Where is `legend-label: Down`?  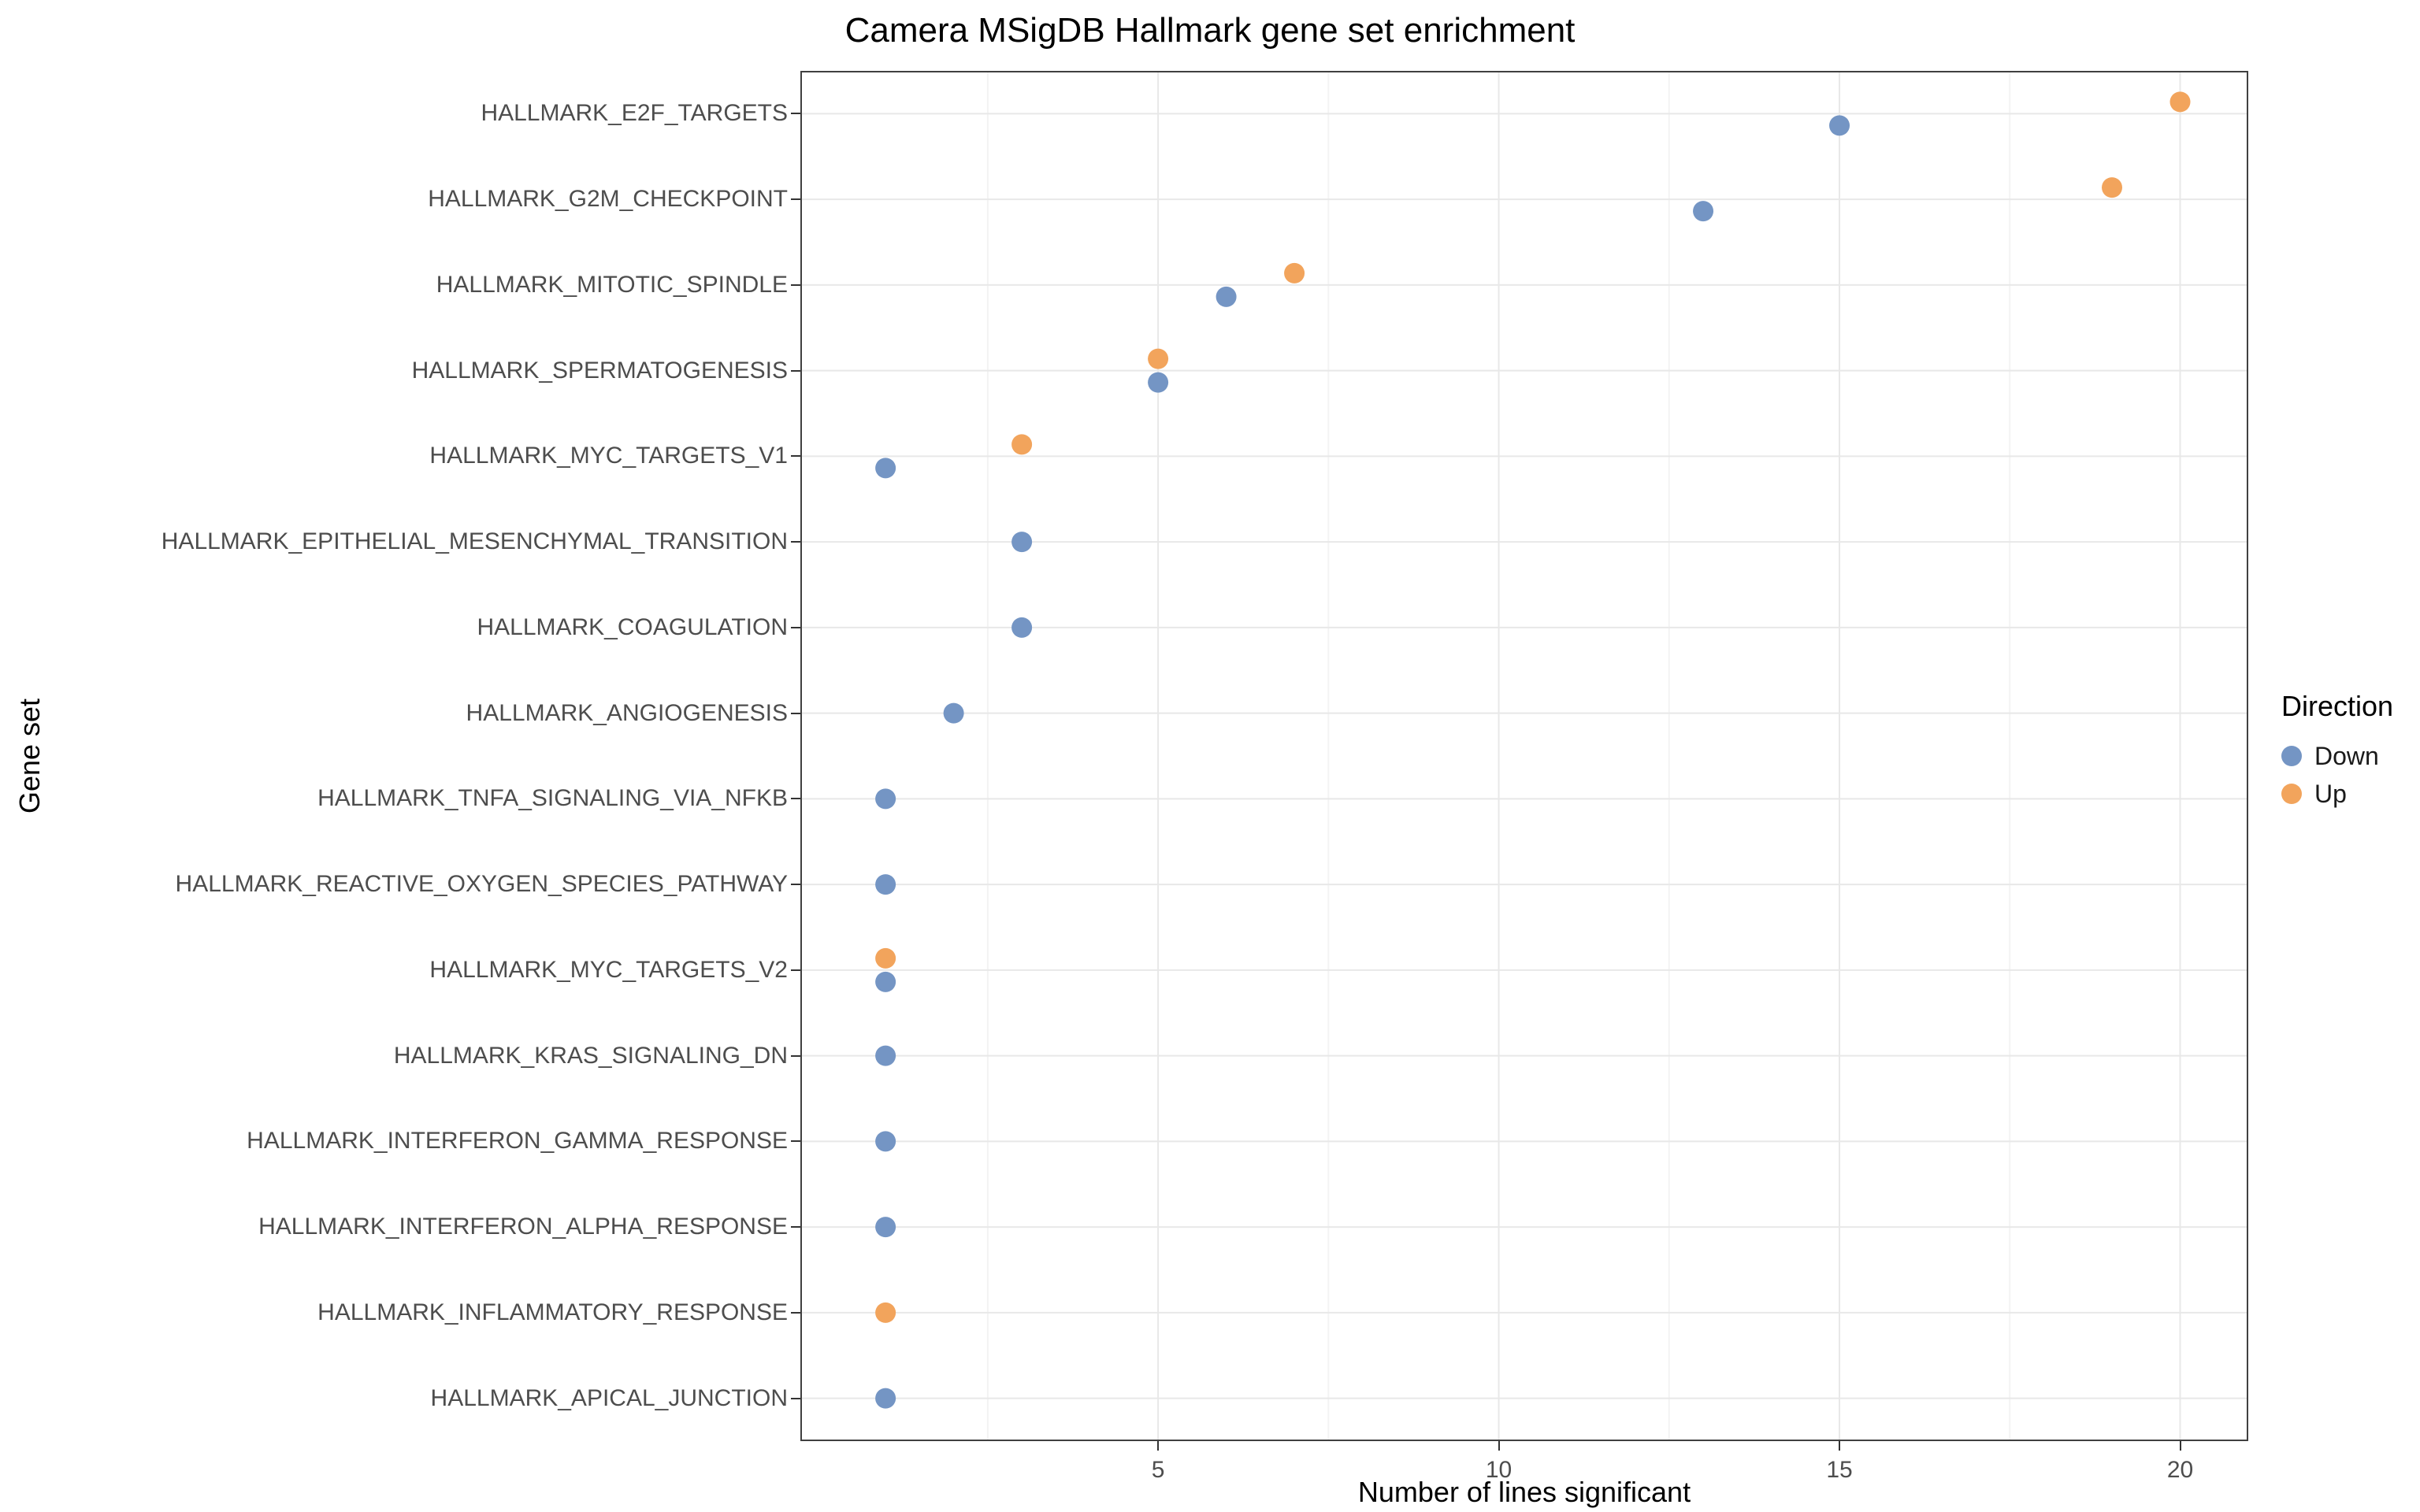 legend-label: Down is located at coordinates (2346, 755).